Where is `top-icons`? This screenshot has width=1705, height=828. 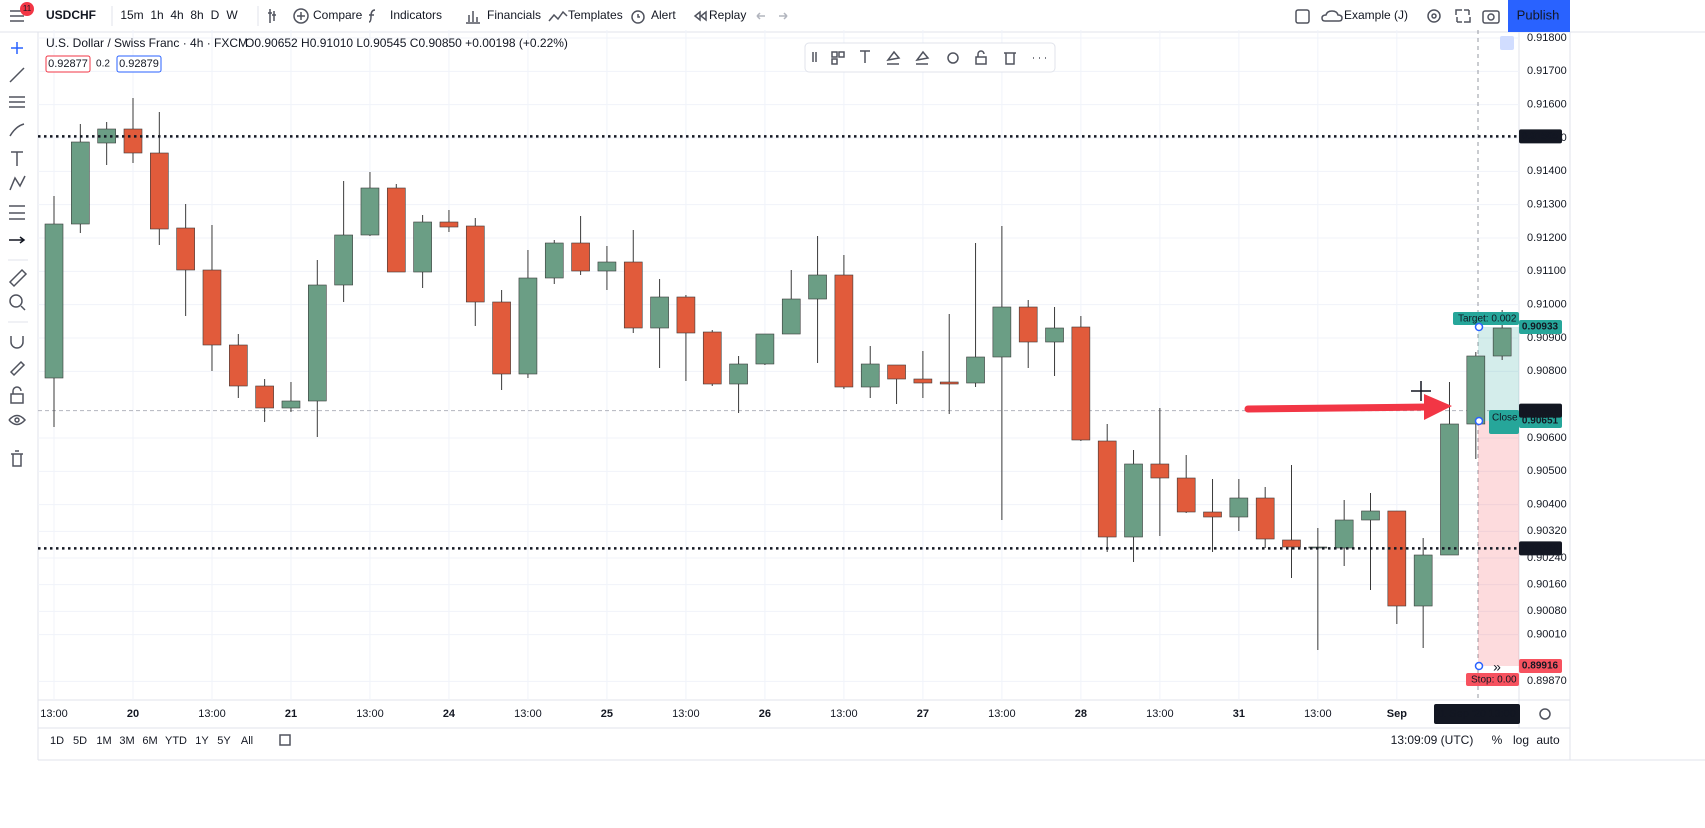 top-icons is located at coordinates (884, 16).